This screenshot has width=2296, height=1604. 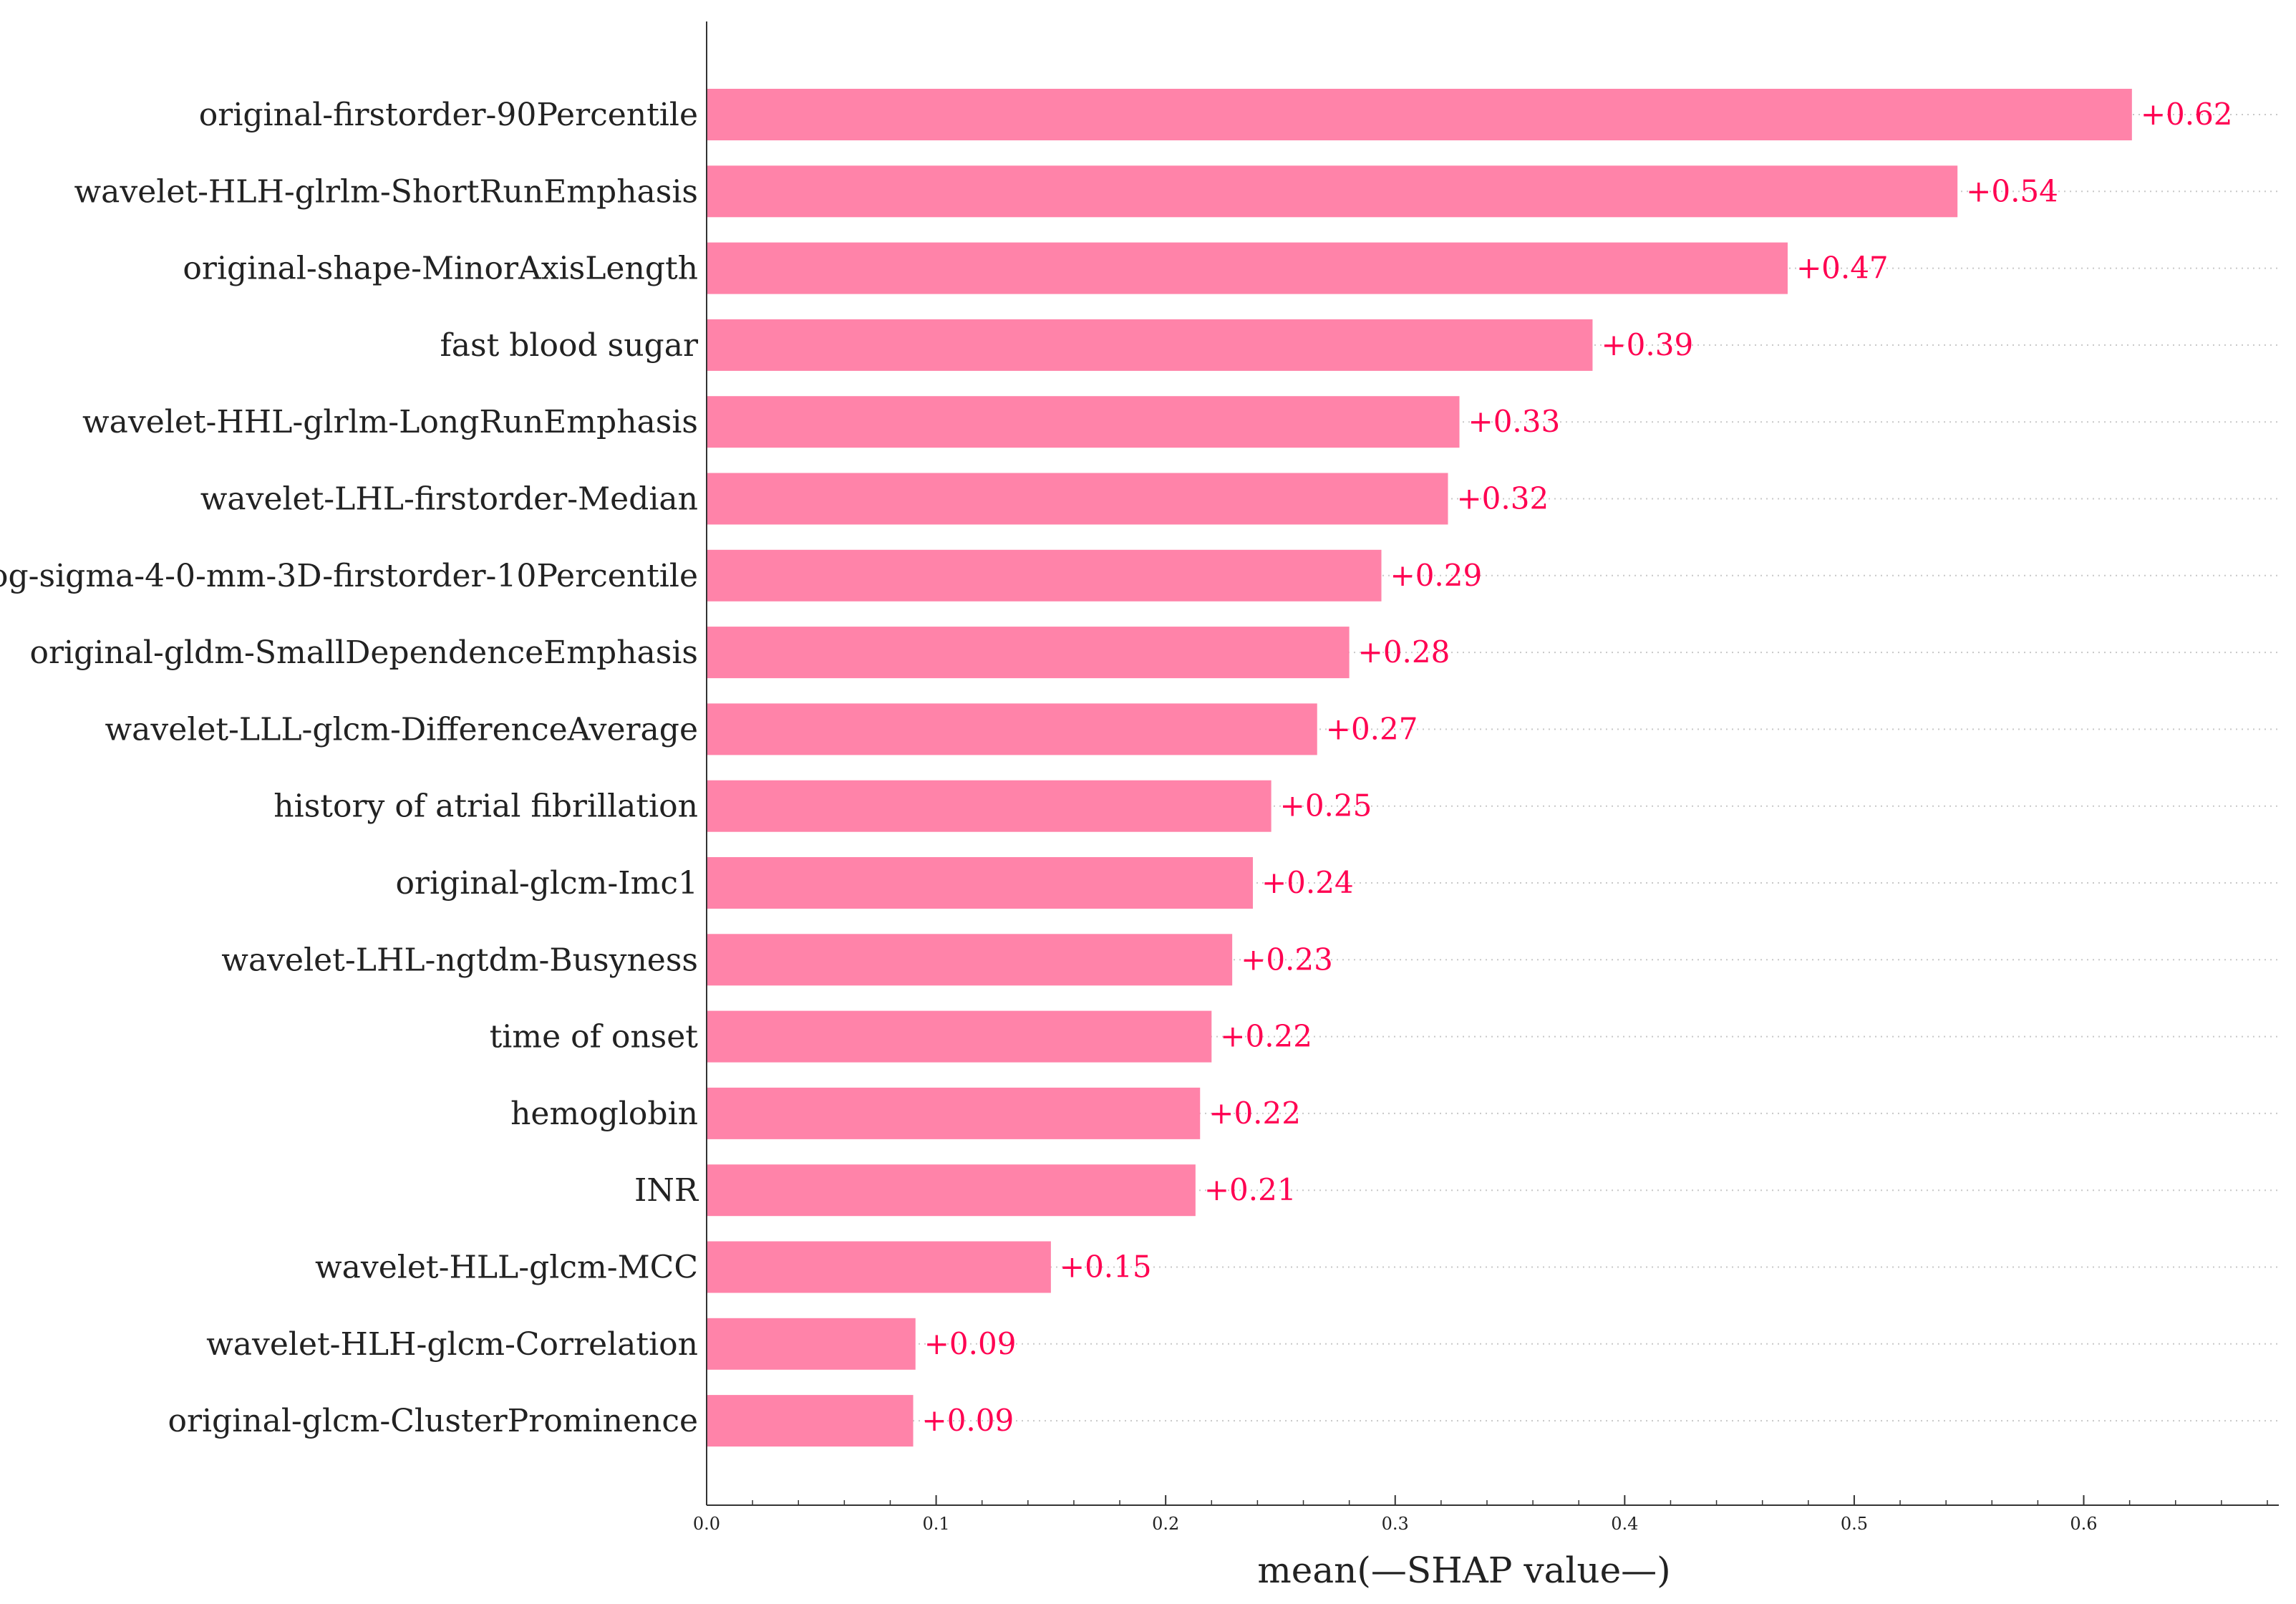 I want to click on feature-label: wavelet-HLL-glcm-MCC, so click(x=506, y=1268).